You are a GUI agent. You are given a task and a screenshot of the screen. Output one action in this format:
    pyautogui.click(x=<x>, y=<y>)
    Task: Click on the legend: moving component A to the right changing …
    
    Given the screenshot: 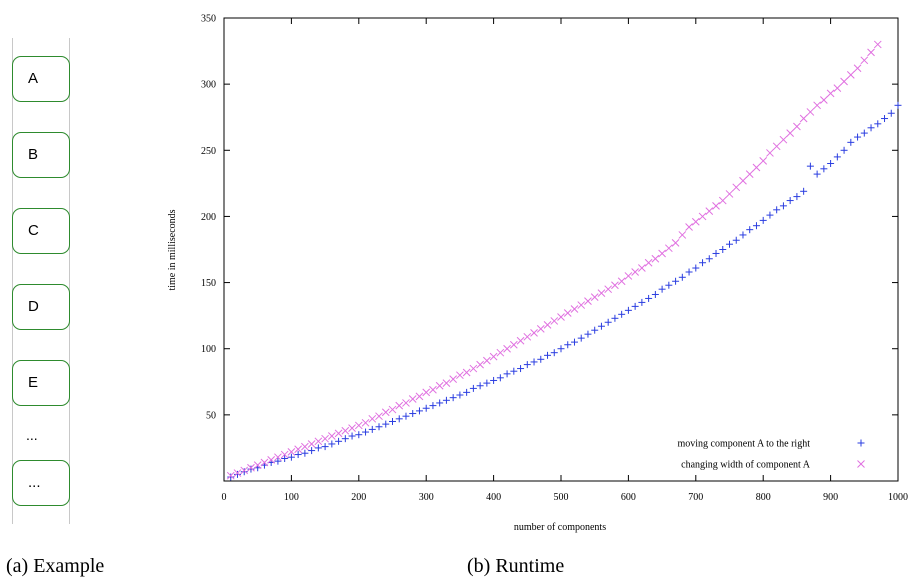 What is the action you would take?
    pyautogui.click(x=771, y=455)
    